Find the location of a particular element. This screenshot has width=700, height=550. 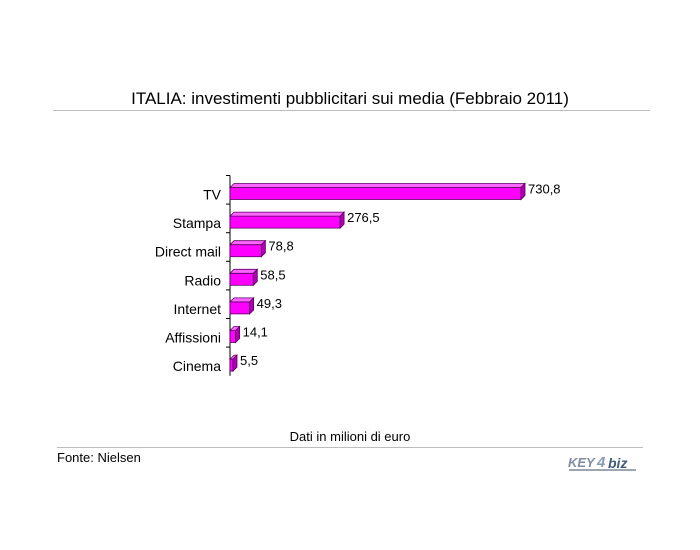

title-divider is located at coordinates (351, 110).